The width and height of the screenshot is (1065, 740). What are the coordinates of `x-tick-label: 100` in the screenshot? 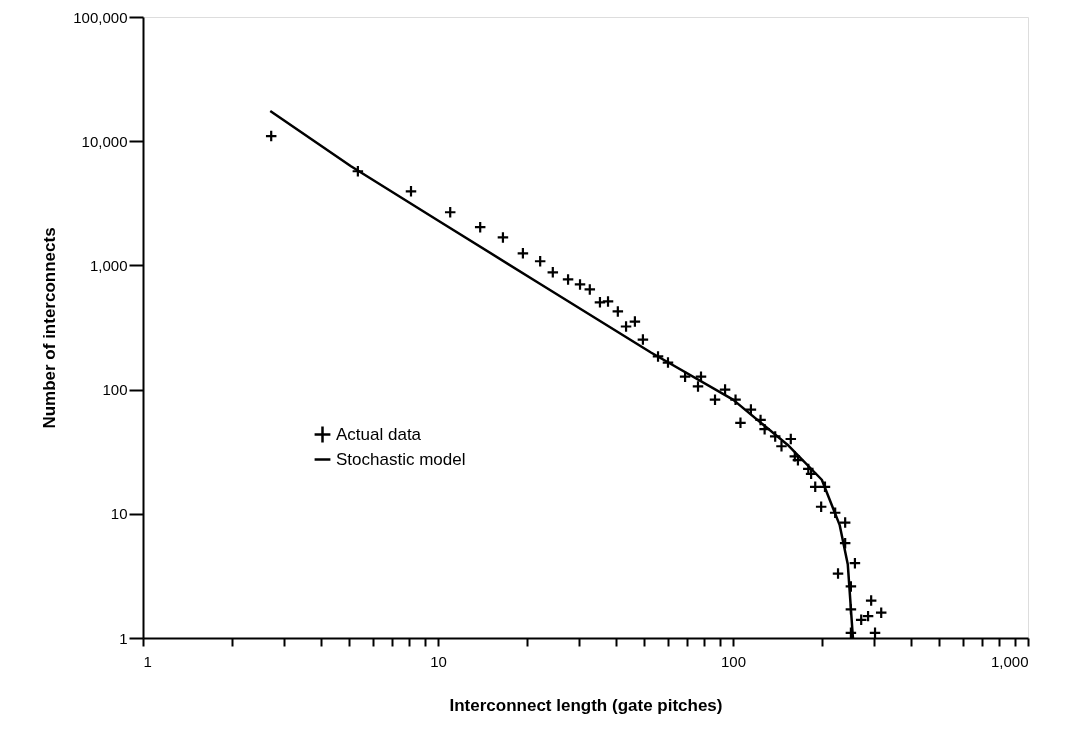 It's located at (733, 661).